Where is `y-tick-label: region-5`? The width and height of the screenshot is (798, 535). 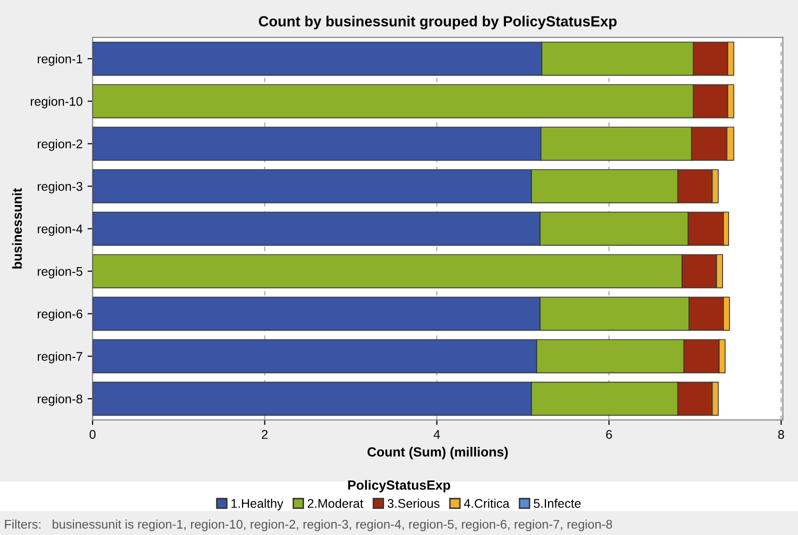
y-tick-label: region-5 is located at coordinates (60, 272).